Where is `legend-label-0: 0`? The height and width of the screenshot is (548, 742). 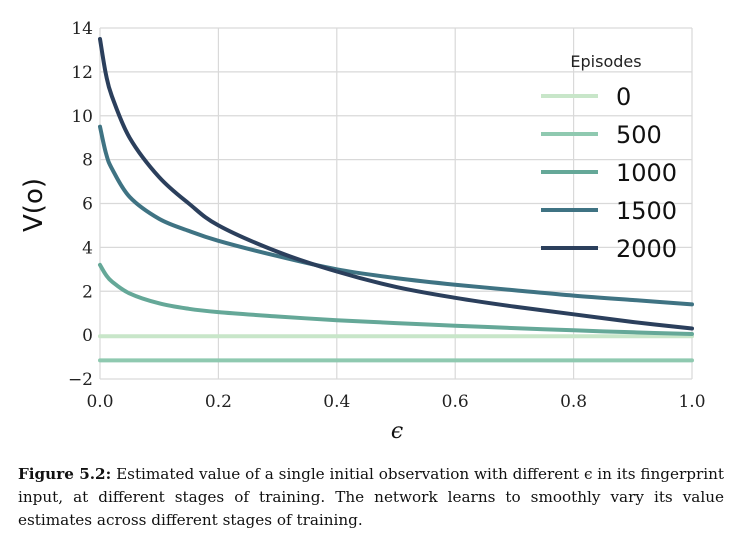 legend-label-0: 0 is located at coordinates (623, 97).